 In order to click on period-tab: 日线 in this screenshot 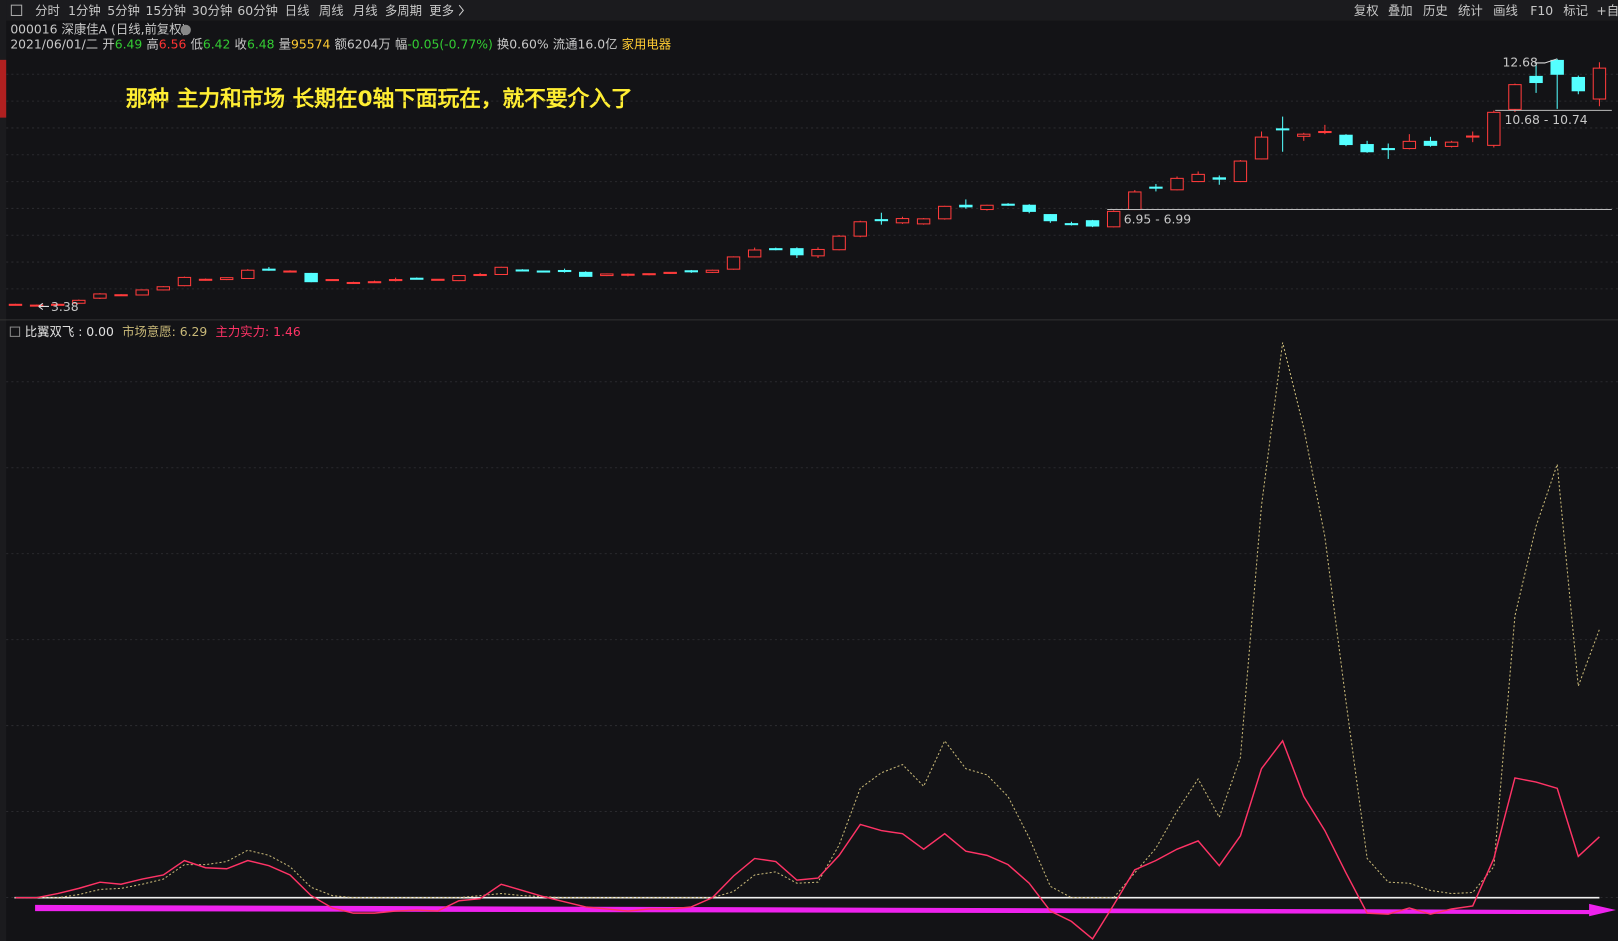, I will do `click(297, 11)`.